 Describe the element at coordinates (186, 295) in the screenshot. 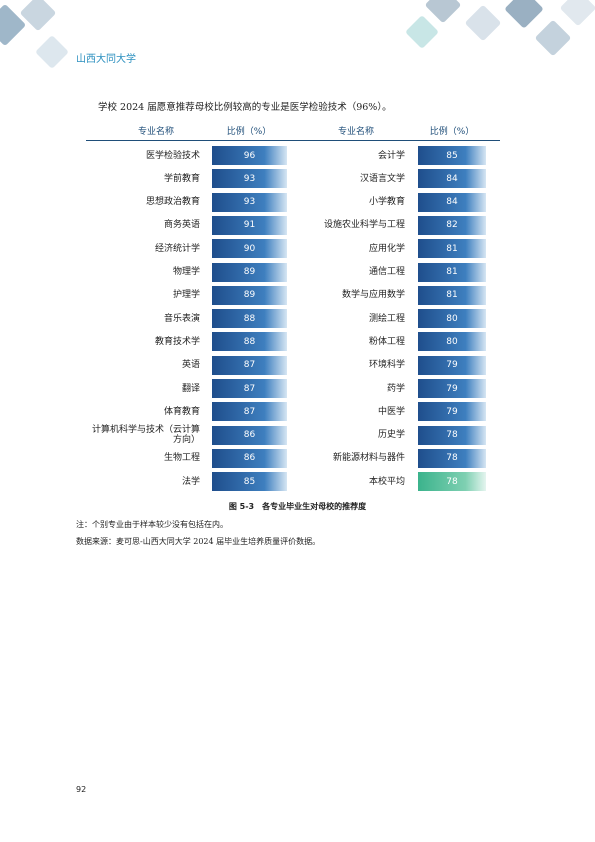

I see `major-name: 护理学` at that location.